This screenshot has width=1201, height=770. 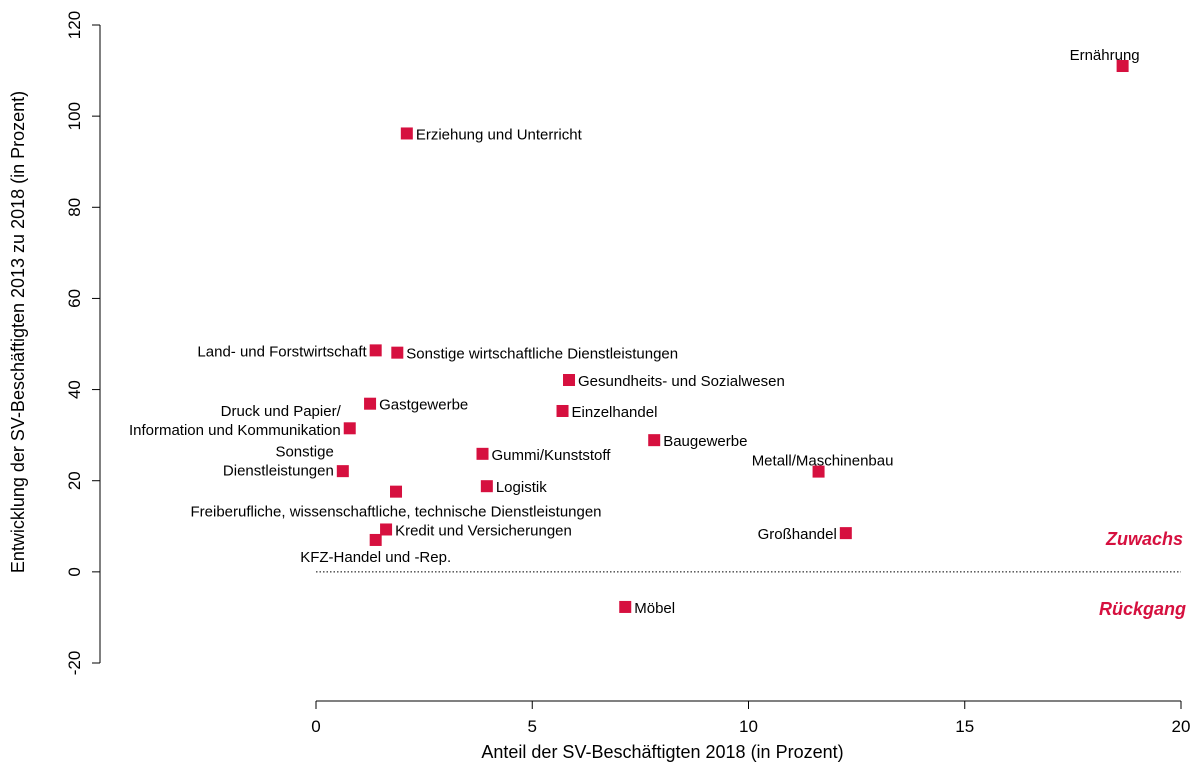 What do you see at coordinates (964, 726) in the screenshot?
I see `x-tick-label: 15` at bounding box center [964, 726].